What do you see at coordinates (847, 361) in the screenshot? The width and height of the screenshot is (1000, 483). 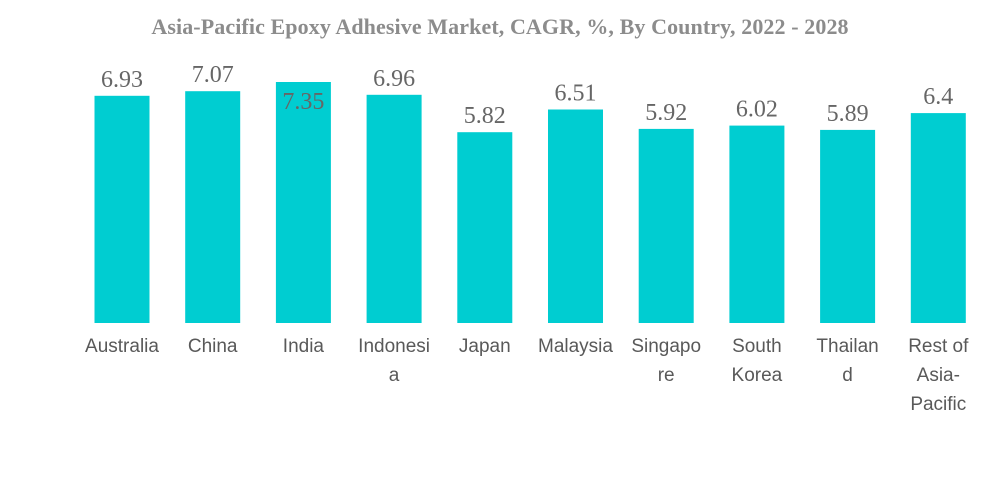 I see `x-tick-label: Thailan d` at bounding box center [847, 361].